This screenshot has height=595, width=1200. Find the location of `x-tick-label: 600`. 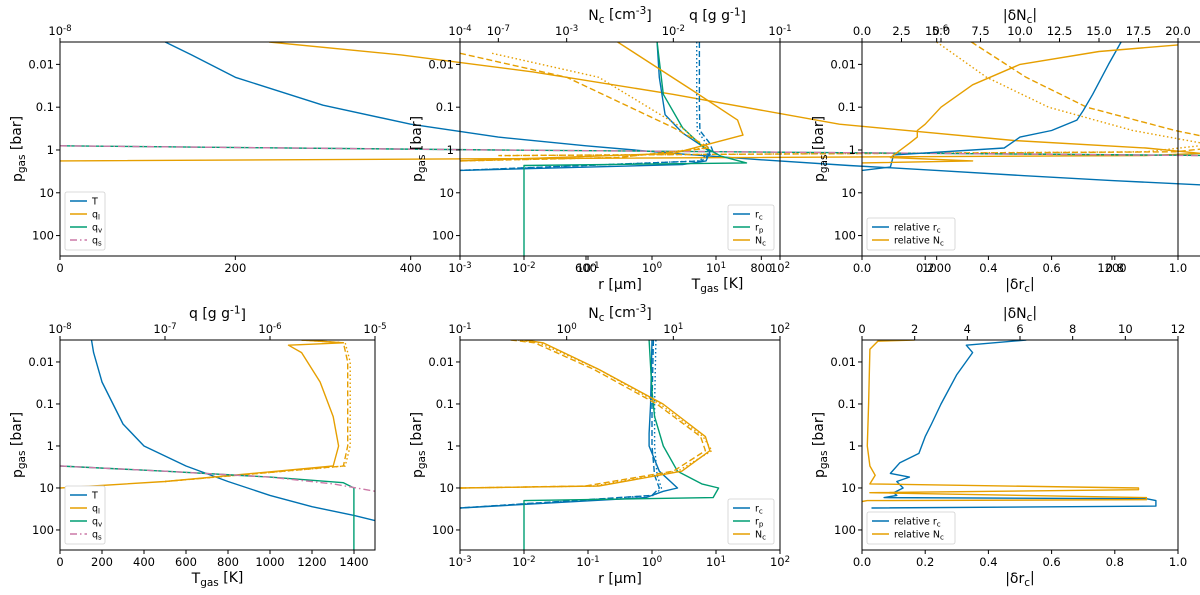

x-tick-label: 600 is located at coordinates (586, 268).